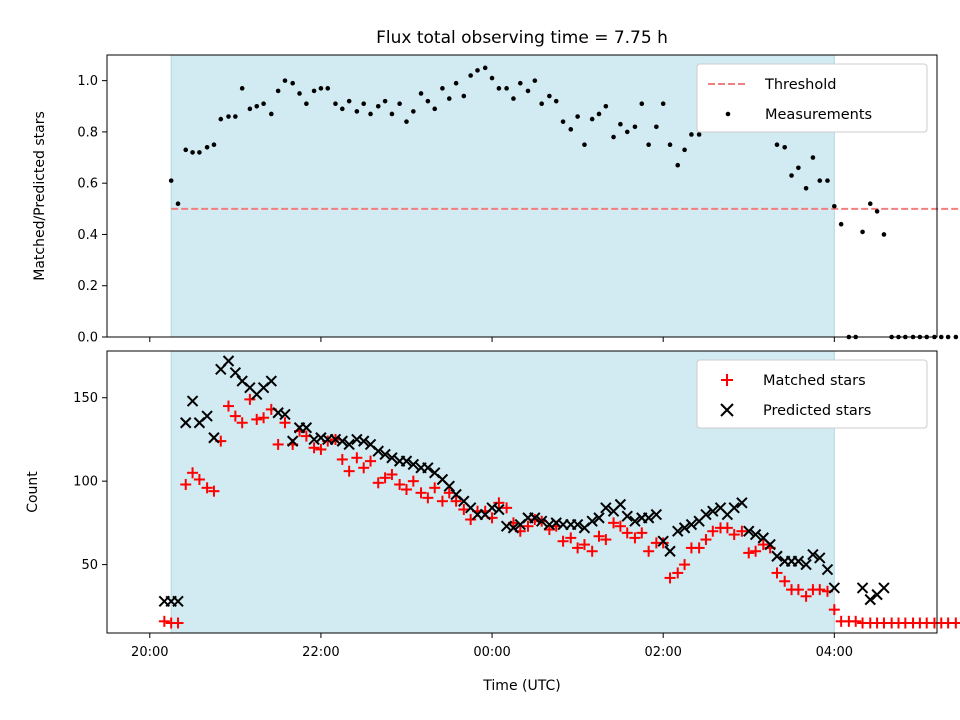  What do you see at coordinates (492, 339) in the screenshot?
I see `ratio-panel-x-ticks` at bounding box center [492, 339].